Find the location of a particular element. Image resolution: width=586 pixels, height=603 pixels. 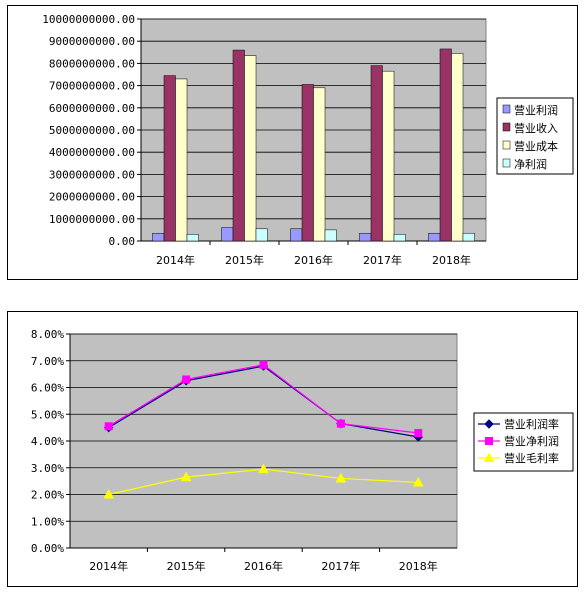

y-tick-label: 7000000000.00 is located at coordinates (92, 86).